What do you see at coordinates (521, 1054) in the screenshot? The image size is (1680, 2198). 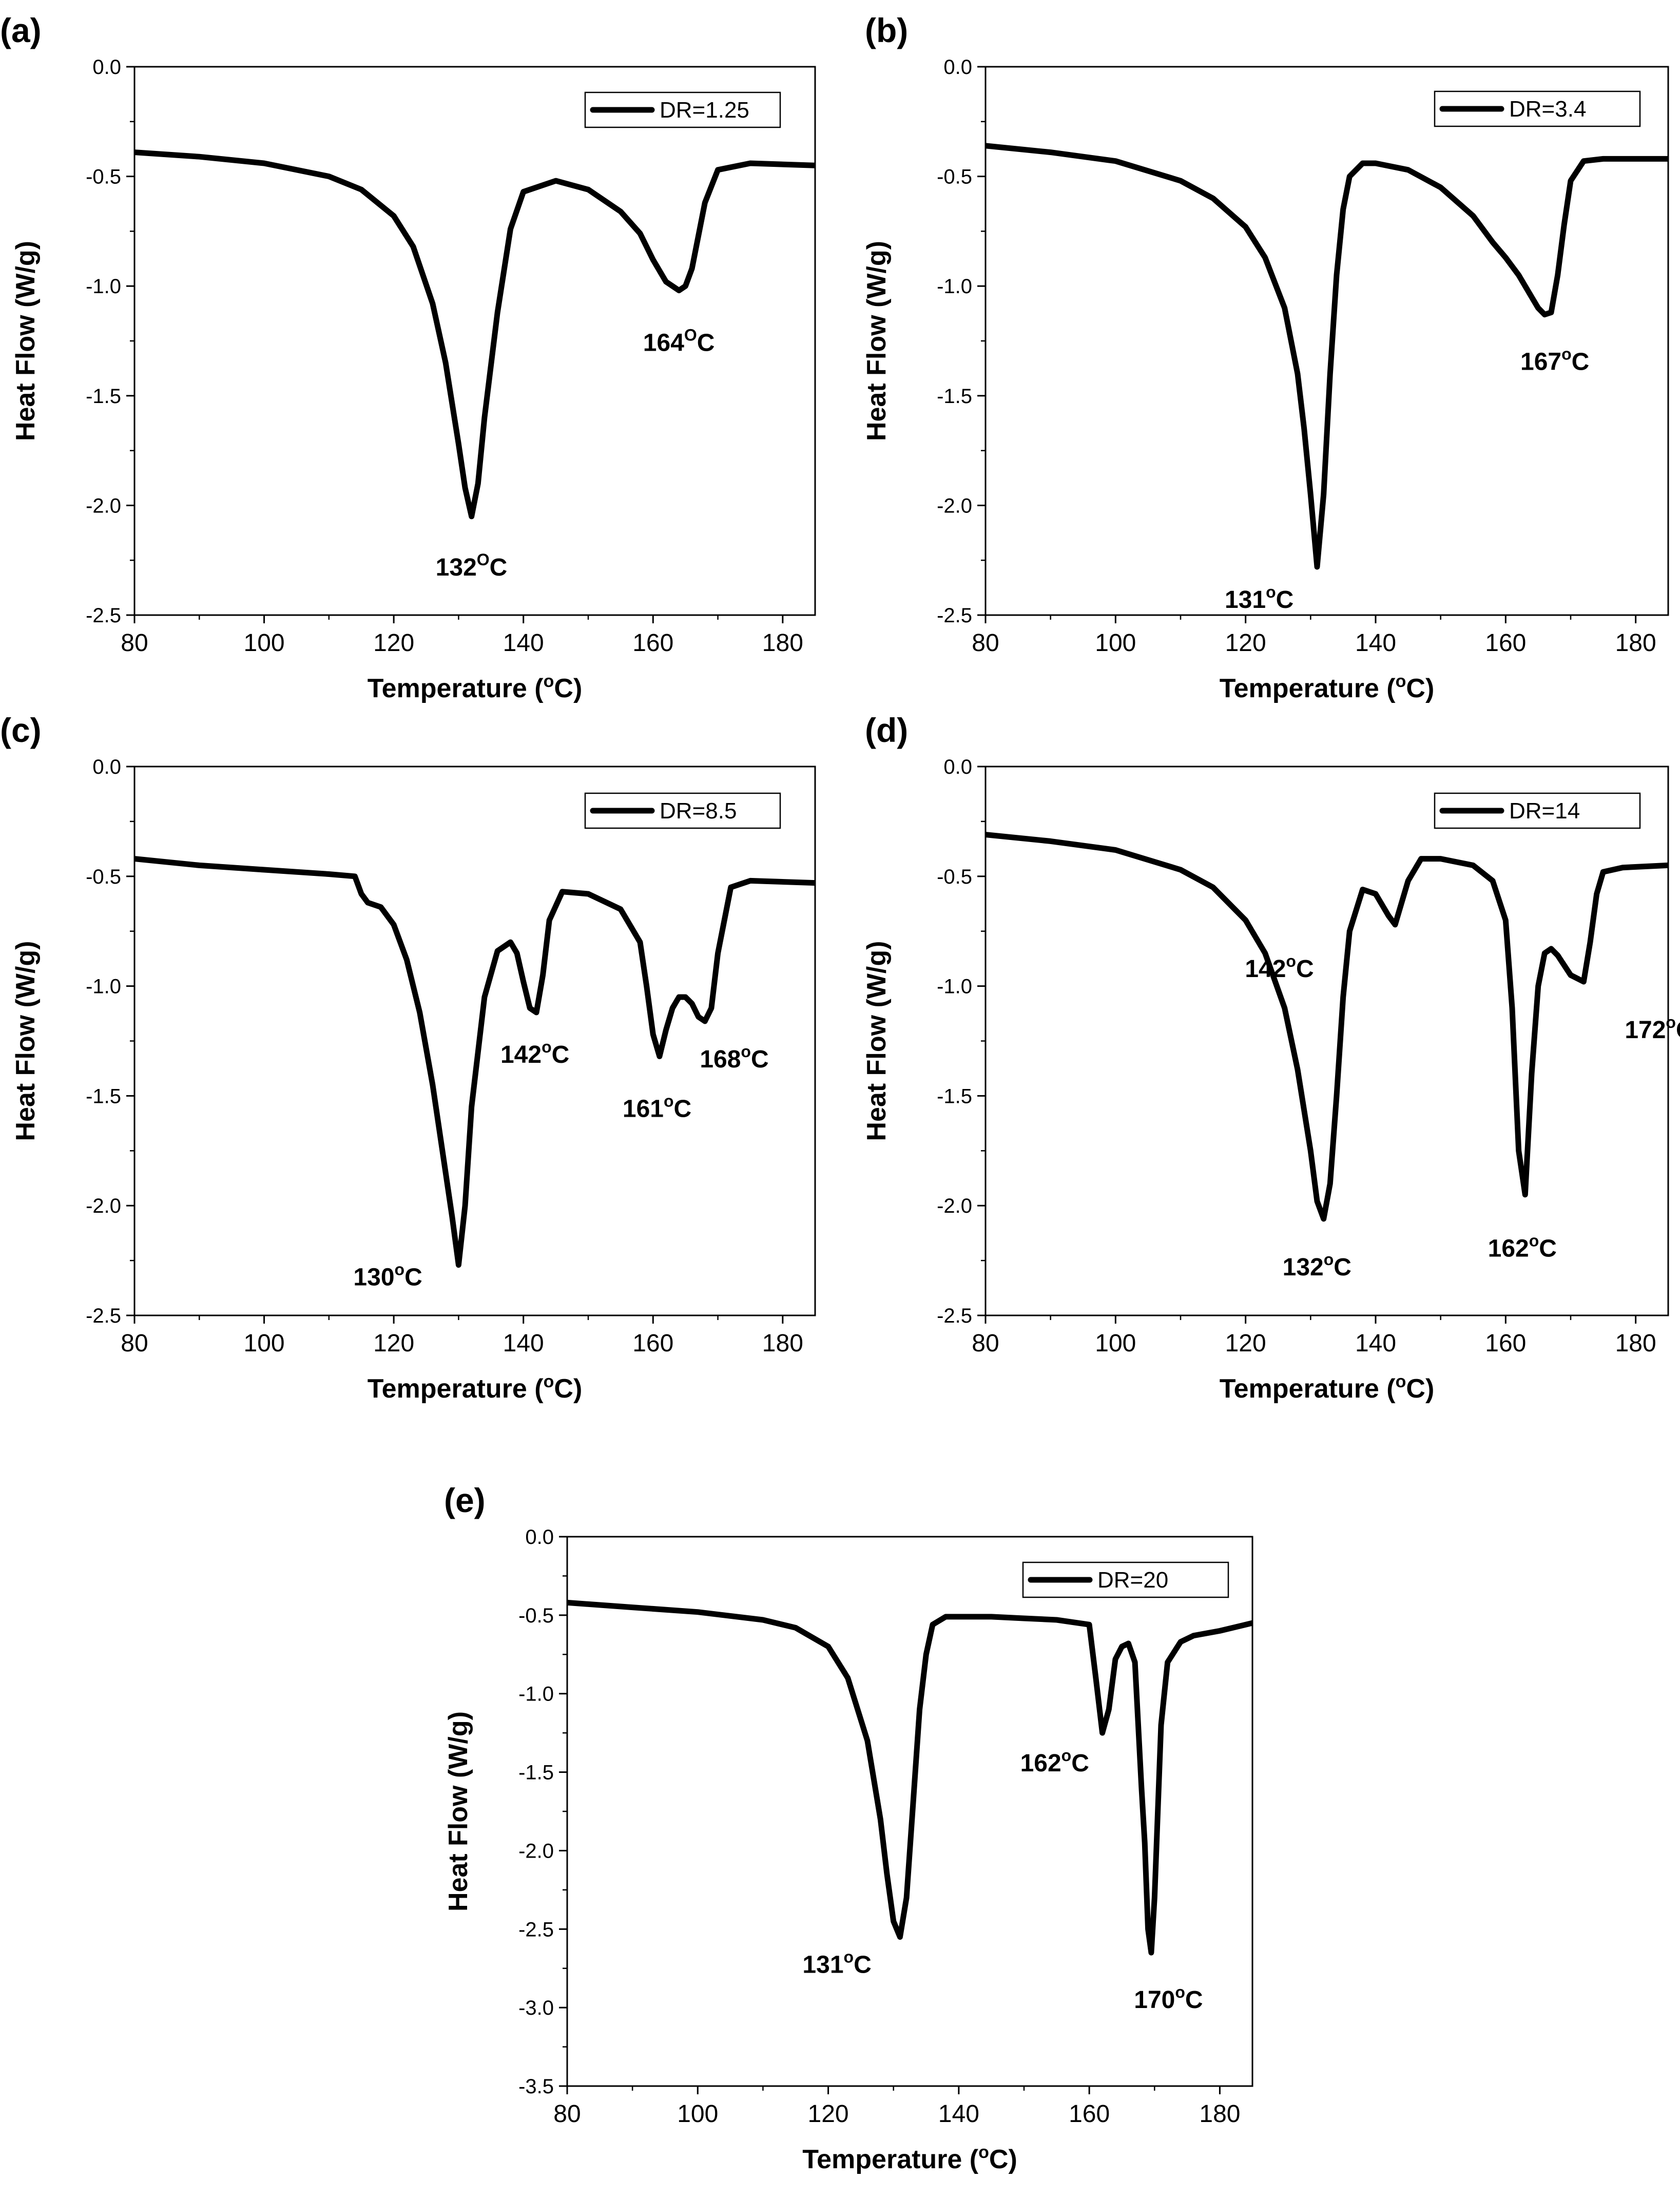 I see `peak-label-value: 142` at bounding box center [521, 1054].